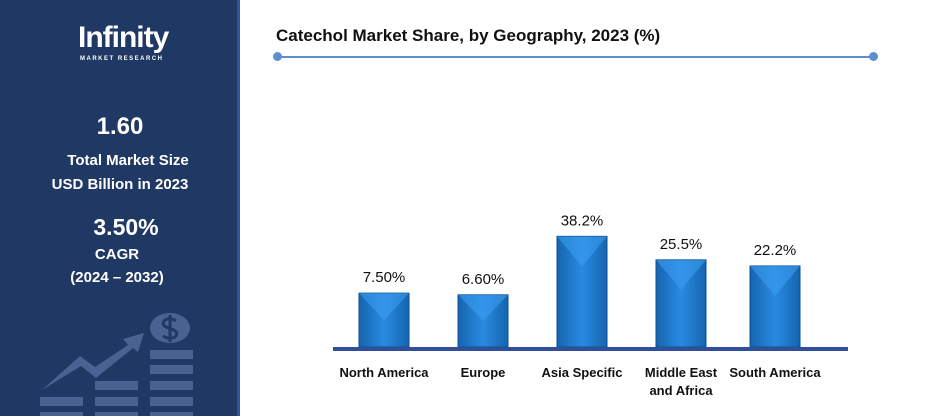  I want to click on category-label: Middle East and Africa, so click(681, 381).